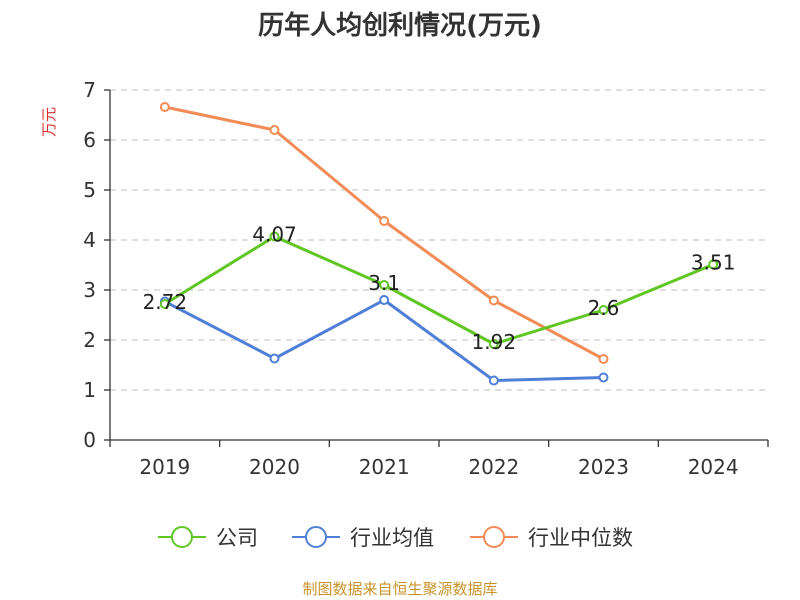 Image resolution: width=800 pixels, height=600 pixels. I want to click on legend-label: 公司, so click(237, 538).